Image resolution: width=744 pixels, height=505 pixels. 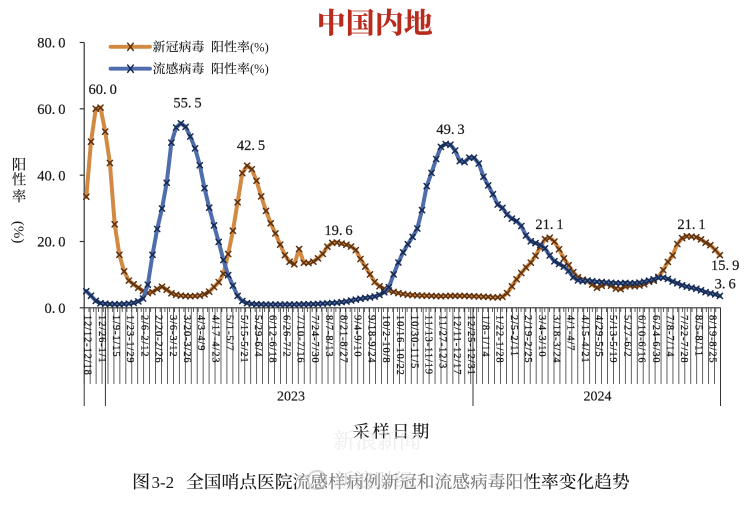 I want to click on svg-text: 4/17-4/23, so click(x=214, y=339).